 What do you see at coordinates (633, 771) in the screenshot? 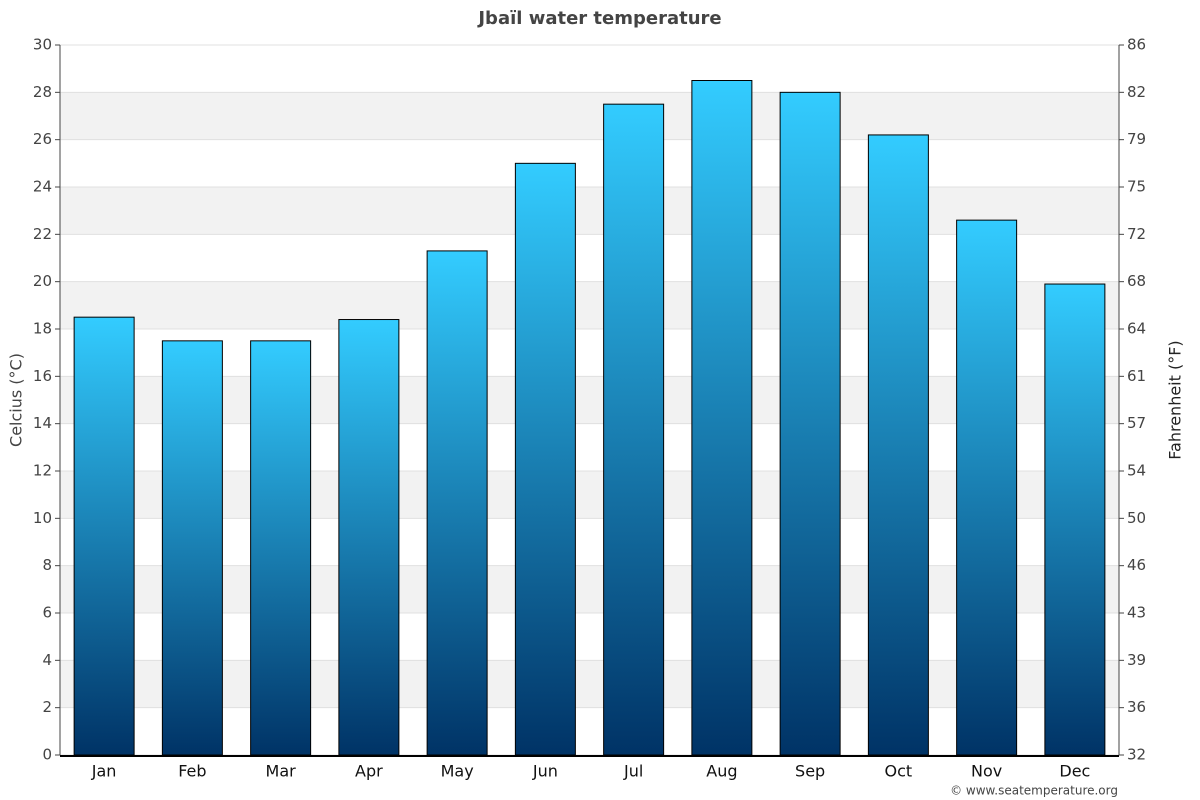
I see `x-tick-label: Jul` at bounding box center [633, 771].